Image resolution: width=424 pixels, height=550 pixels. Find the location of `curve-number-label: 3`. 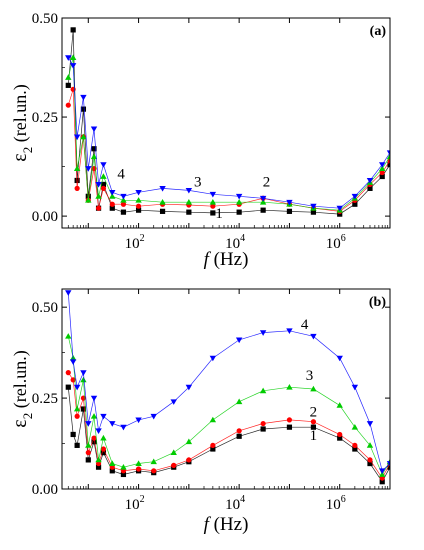

curve-number-label: 3 is located at coordinates (310, 376).